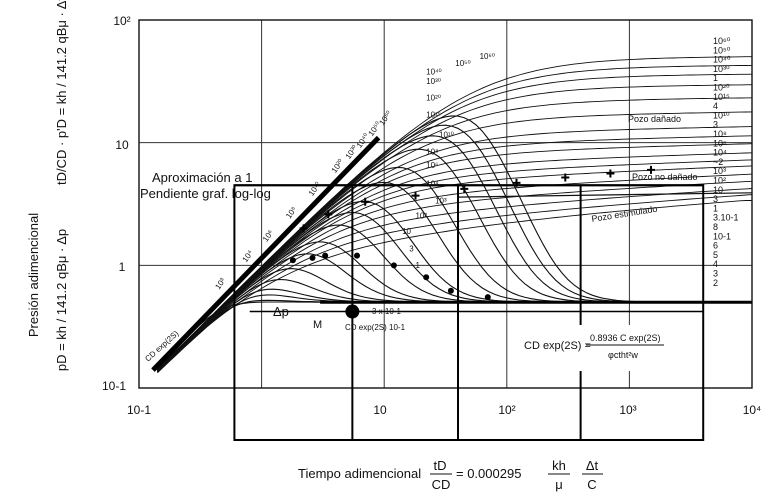 This screenshot has height=503, width=782. Describe the element at coordinates (718, 190) in the screenshot. I see `right-curve-label: 10` at that location.